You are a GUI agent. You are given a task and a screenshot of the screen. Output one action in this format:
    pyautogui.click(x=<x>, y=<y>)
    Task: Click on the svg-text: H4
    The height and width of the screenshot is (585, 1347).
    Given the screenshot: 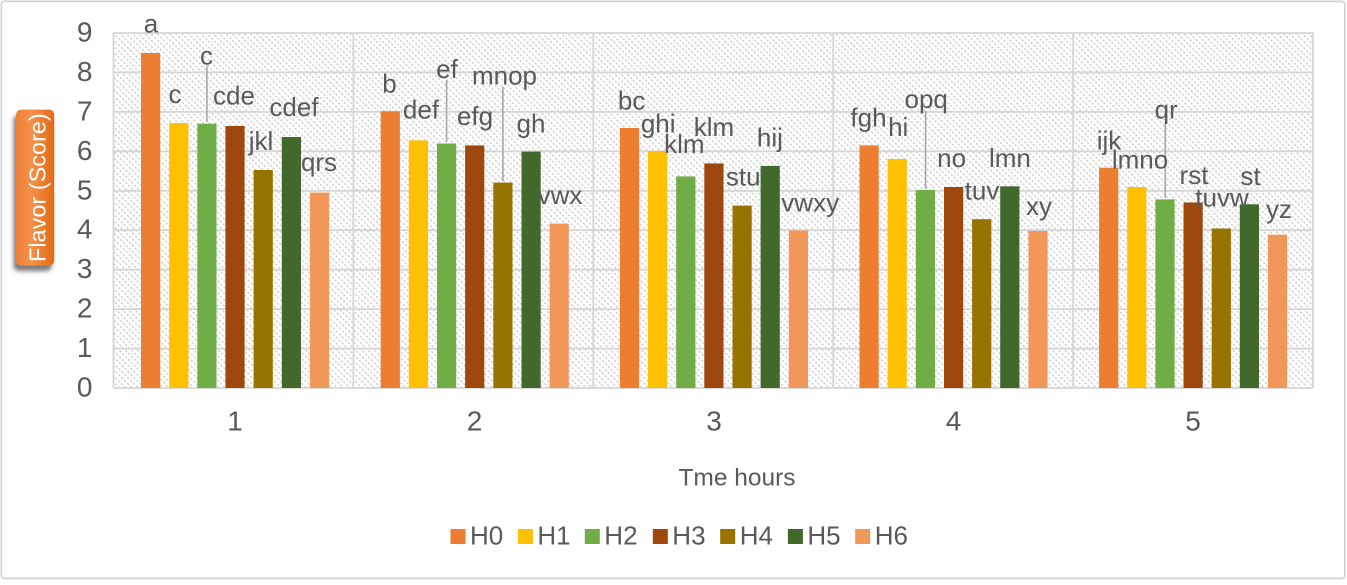 What is the action you would take?
    pyautogui.click(x=756, y=536)
    